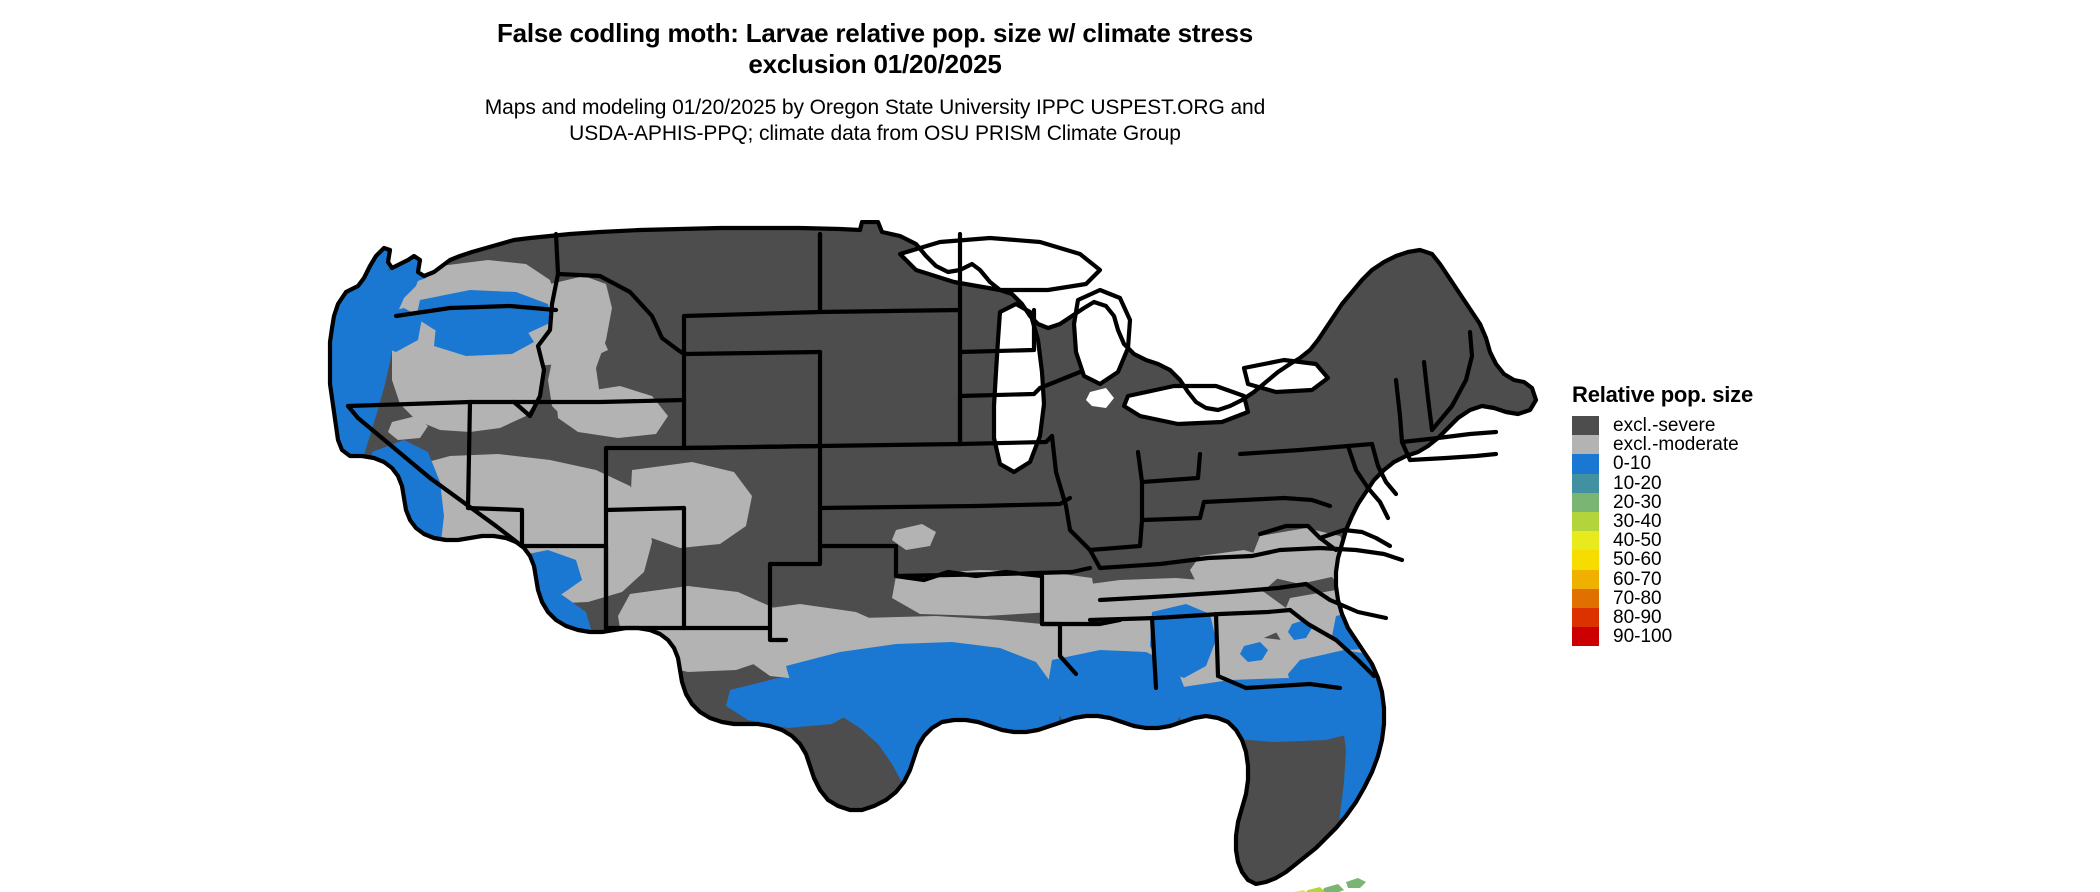 This screenshot has width=2100, height=892. I want to click on legend-row: 30-40, so click(1782, 522).